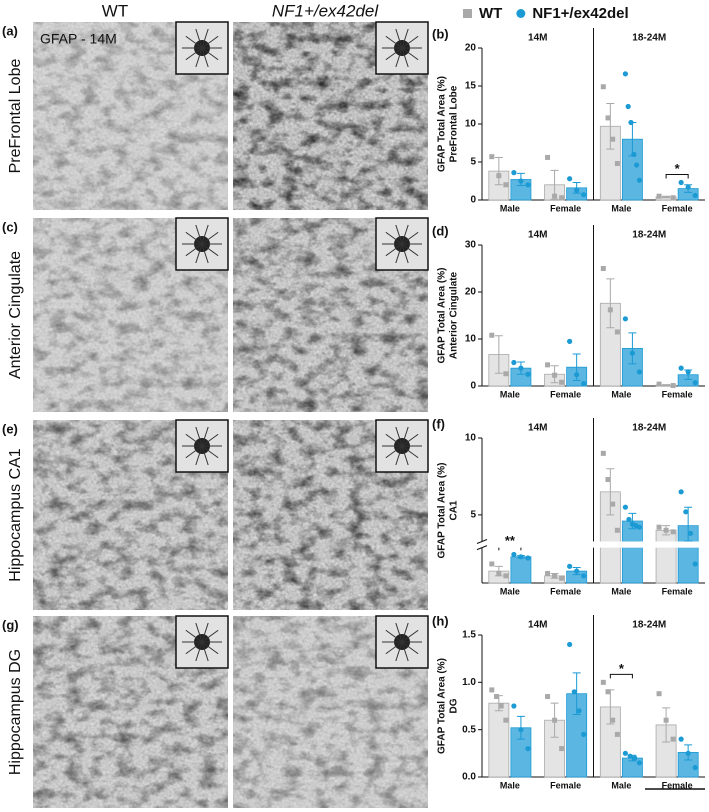 This screenshot has height=812, width=709. Describe the element at coordinates (15, 515) in the screenshot. I see `row-label: Hippocampus CA1` at that location.